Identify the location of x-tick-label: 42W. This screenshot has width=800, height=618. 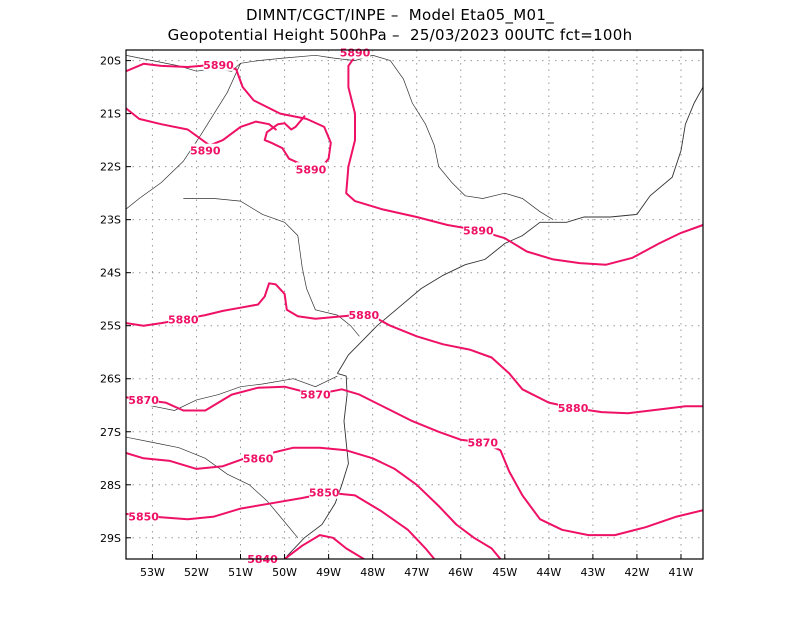
(636, 572).